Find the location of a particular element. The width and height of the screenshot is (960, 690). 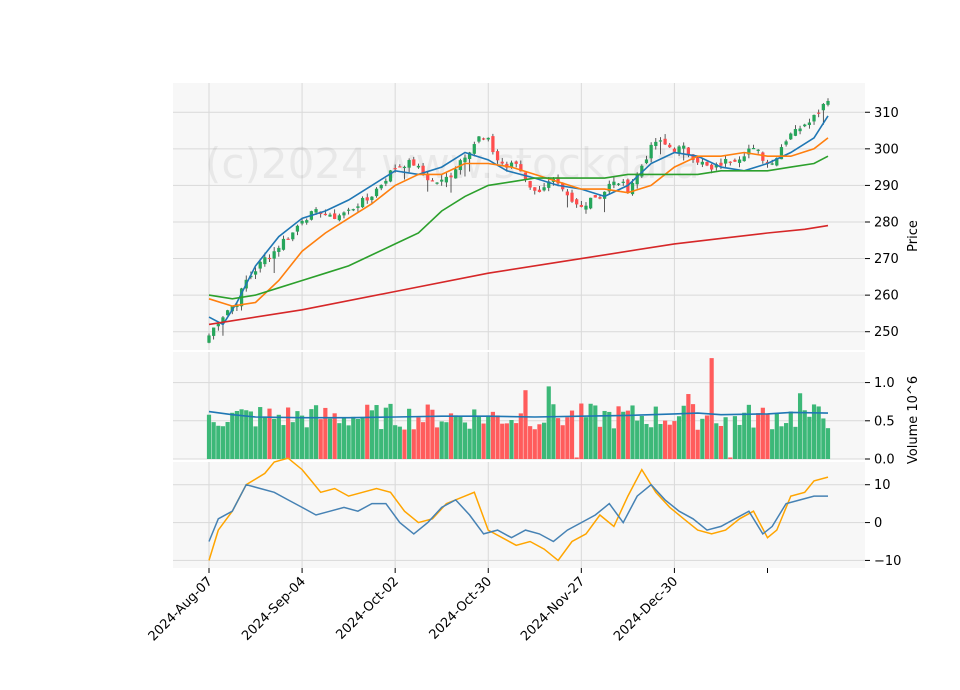

volume-tick-label: 0.5 is located at coordinates (884, 421).